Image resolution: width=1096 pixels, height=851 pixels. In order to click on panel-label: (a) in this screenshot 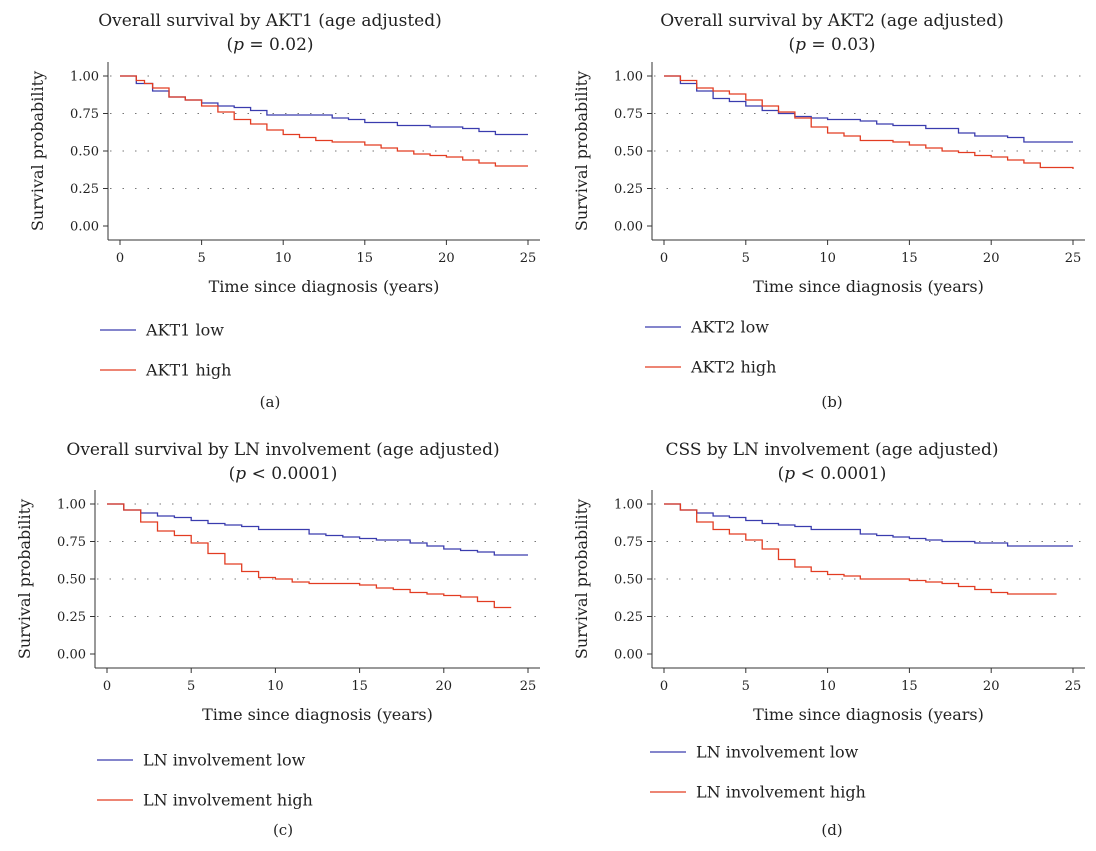, I will do `click(270, 402)`.